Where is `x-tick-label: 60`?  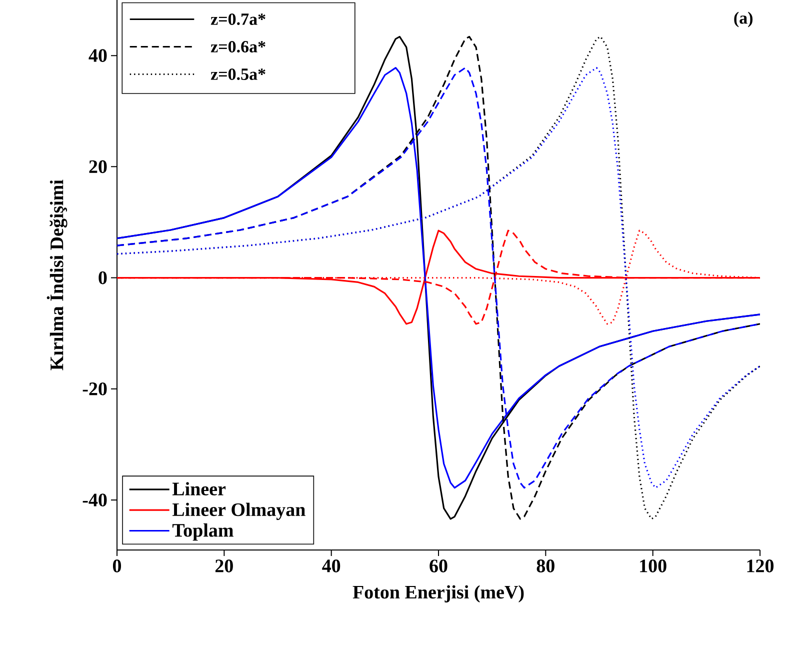
x-tick-label: 60 is located at coordinates (439, 566).